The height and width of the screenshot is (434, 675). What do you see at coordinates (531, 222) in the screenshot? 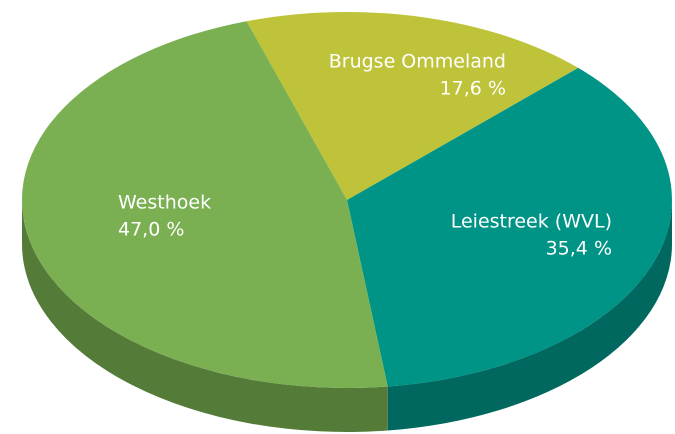
I see `slice-label: Leiestreek (WVL)` at bounding box center [531, 222].